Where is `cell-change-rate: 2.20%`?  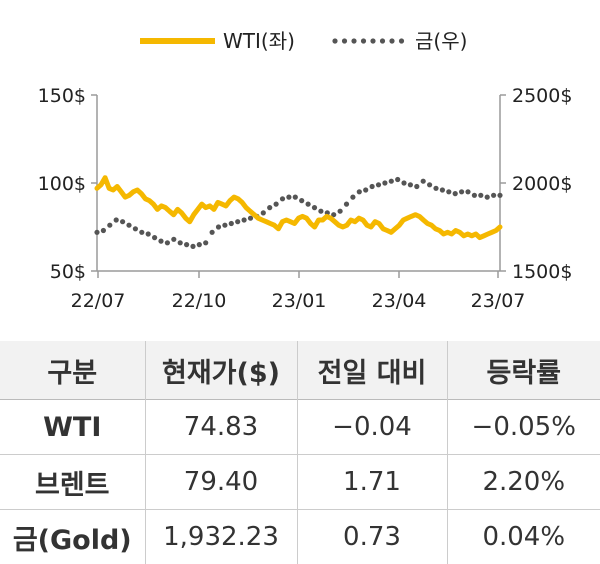
cell-change-rate: 2.20% is located at coordinates (523, 482).